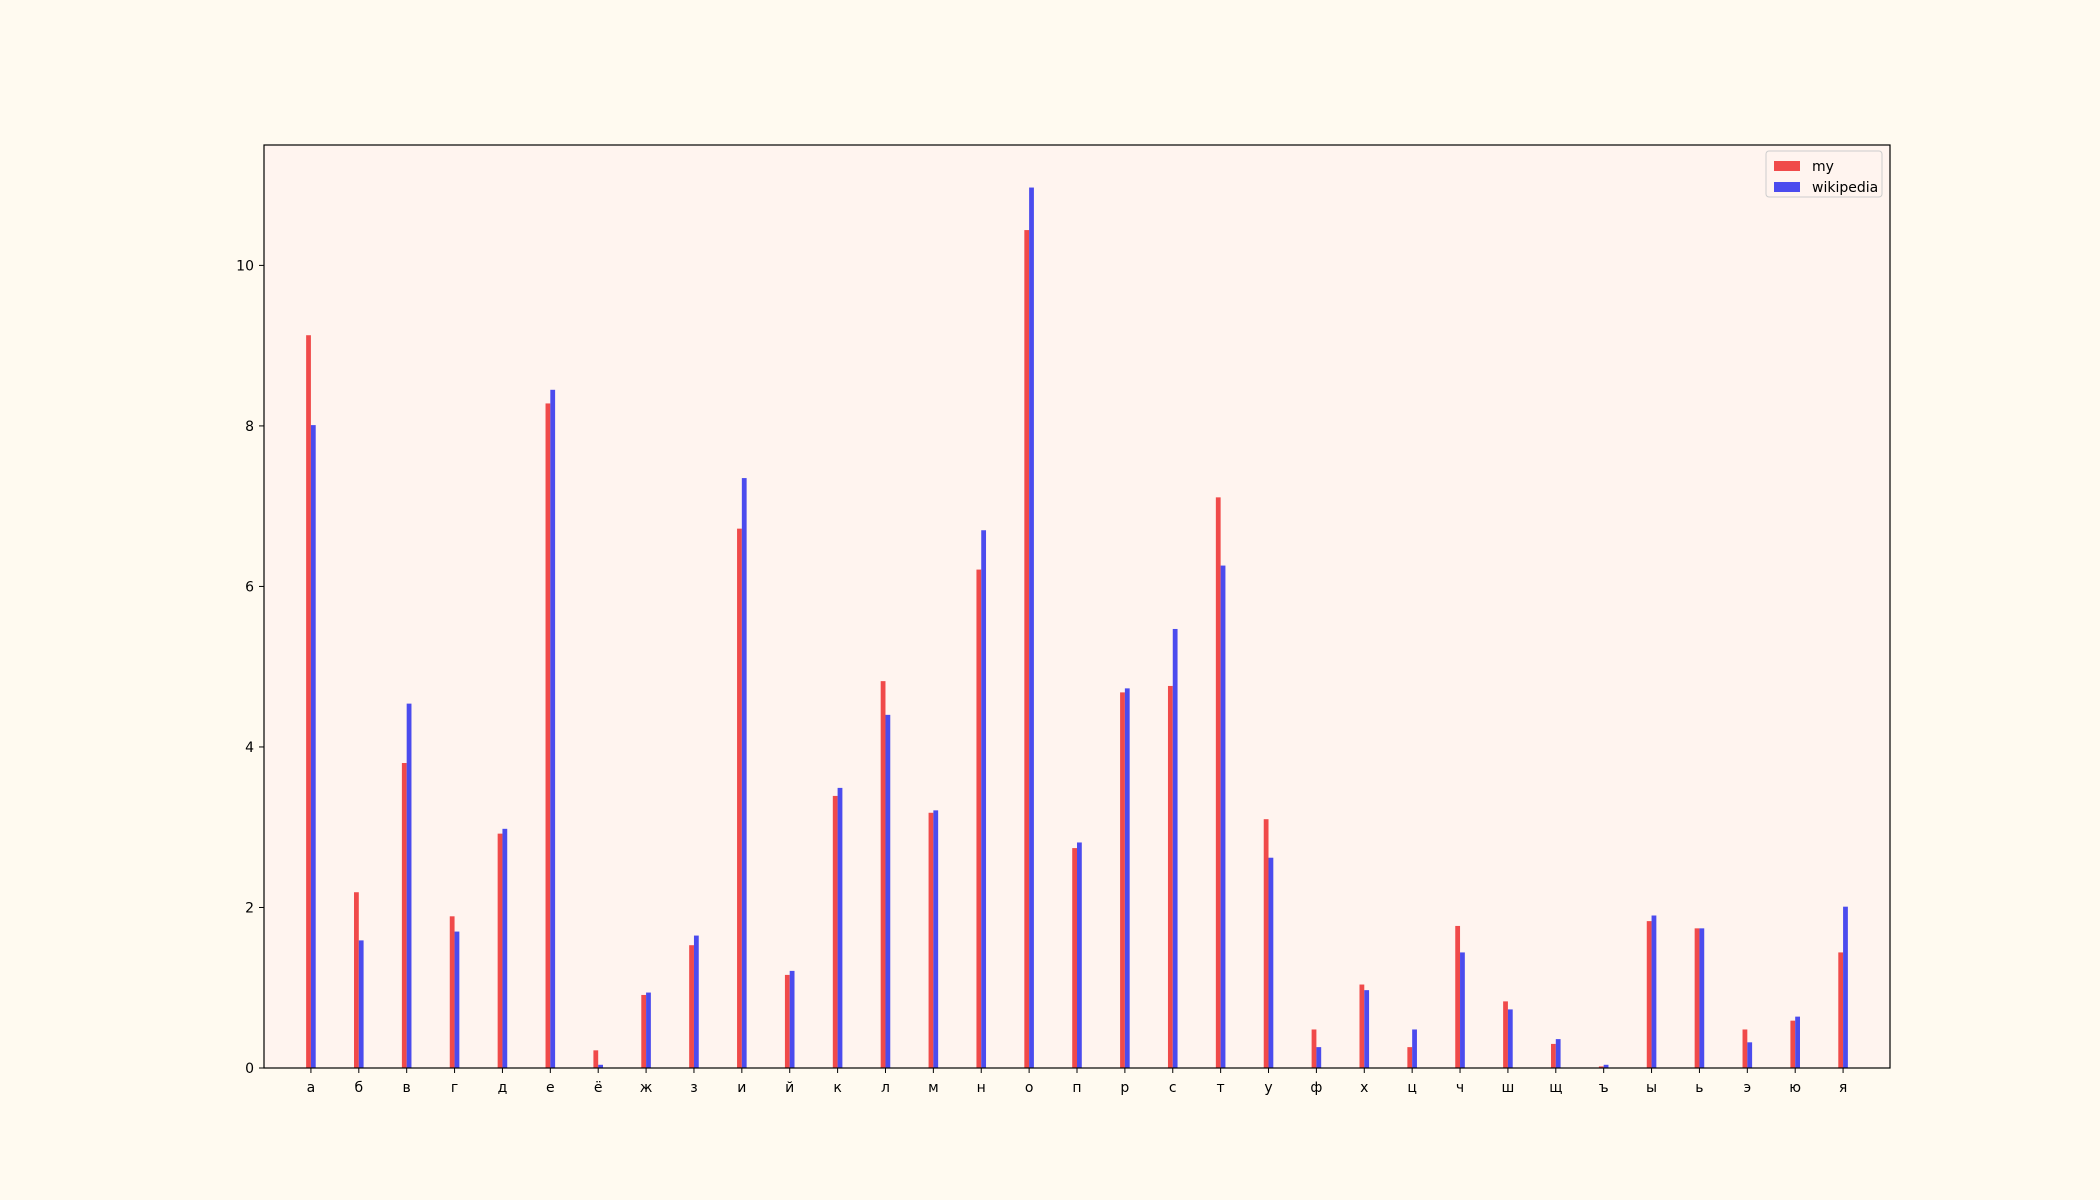 This screenshot has height=1200, width=2100. I want to click on bar-my-г, so click(452, 992).